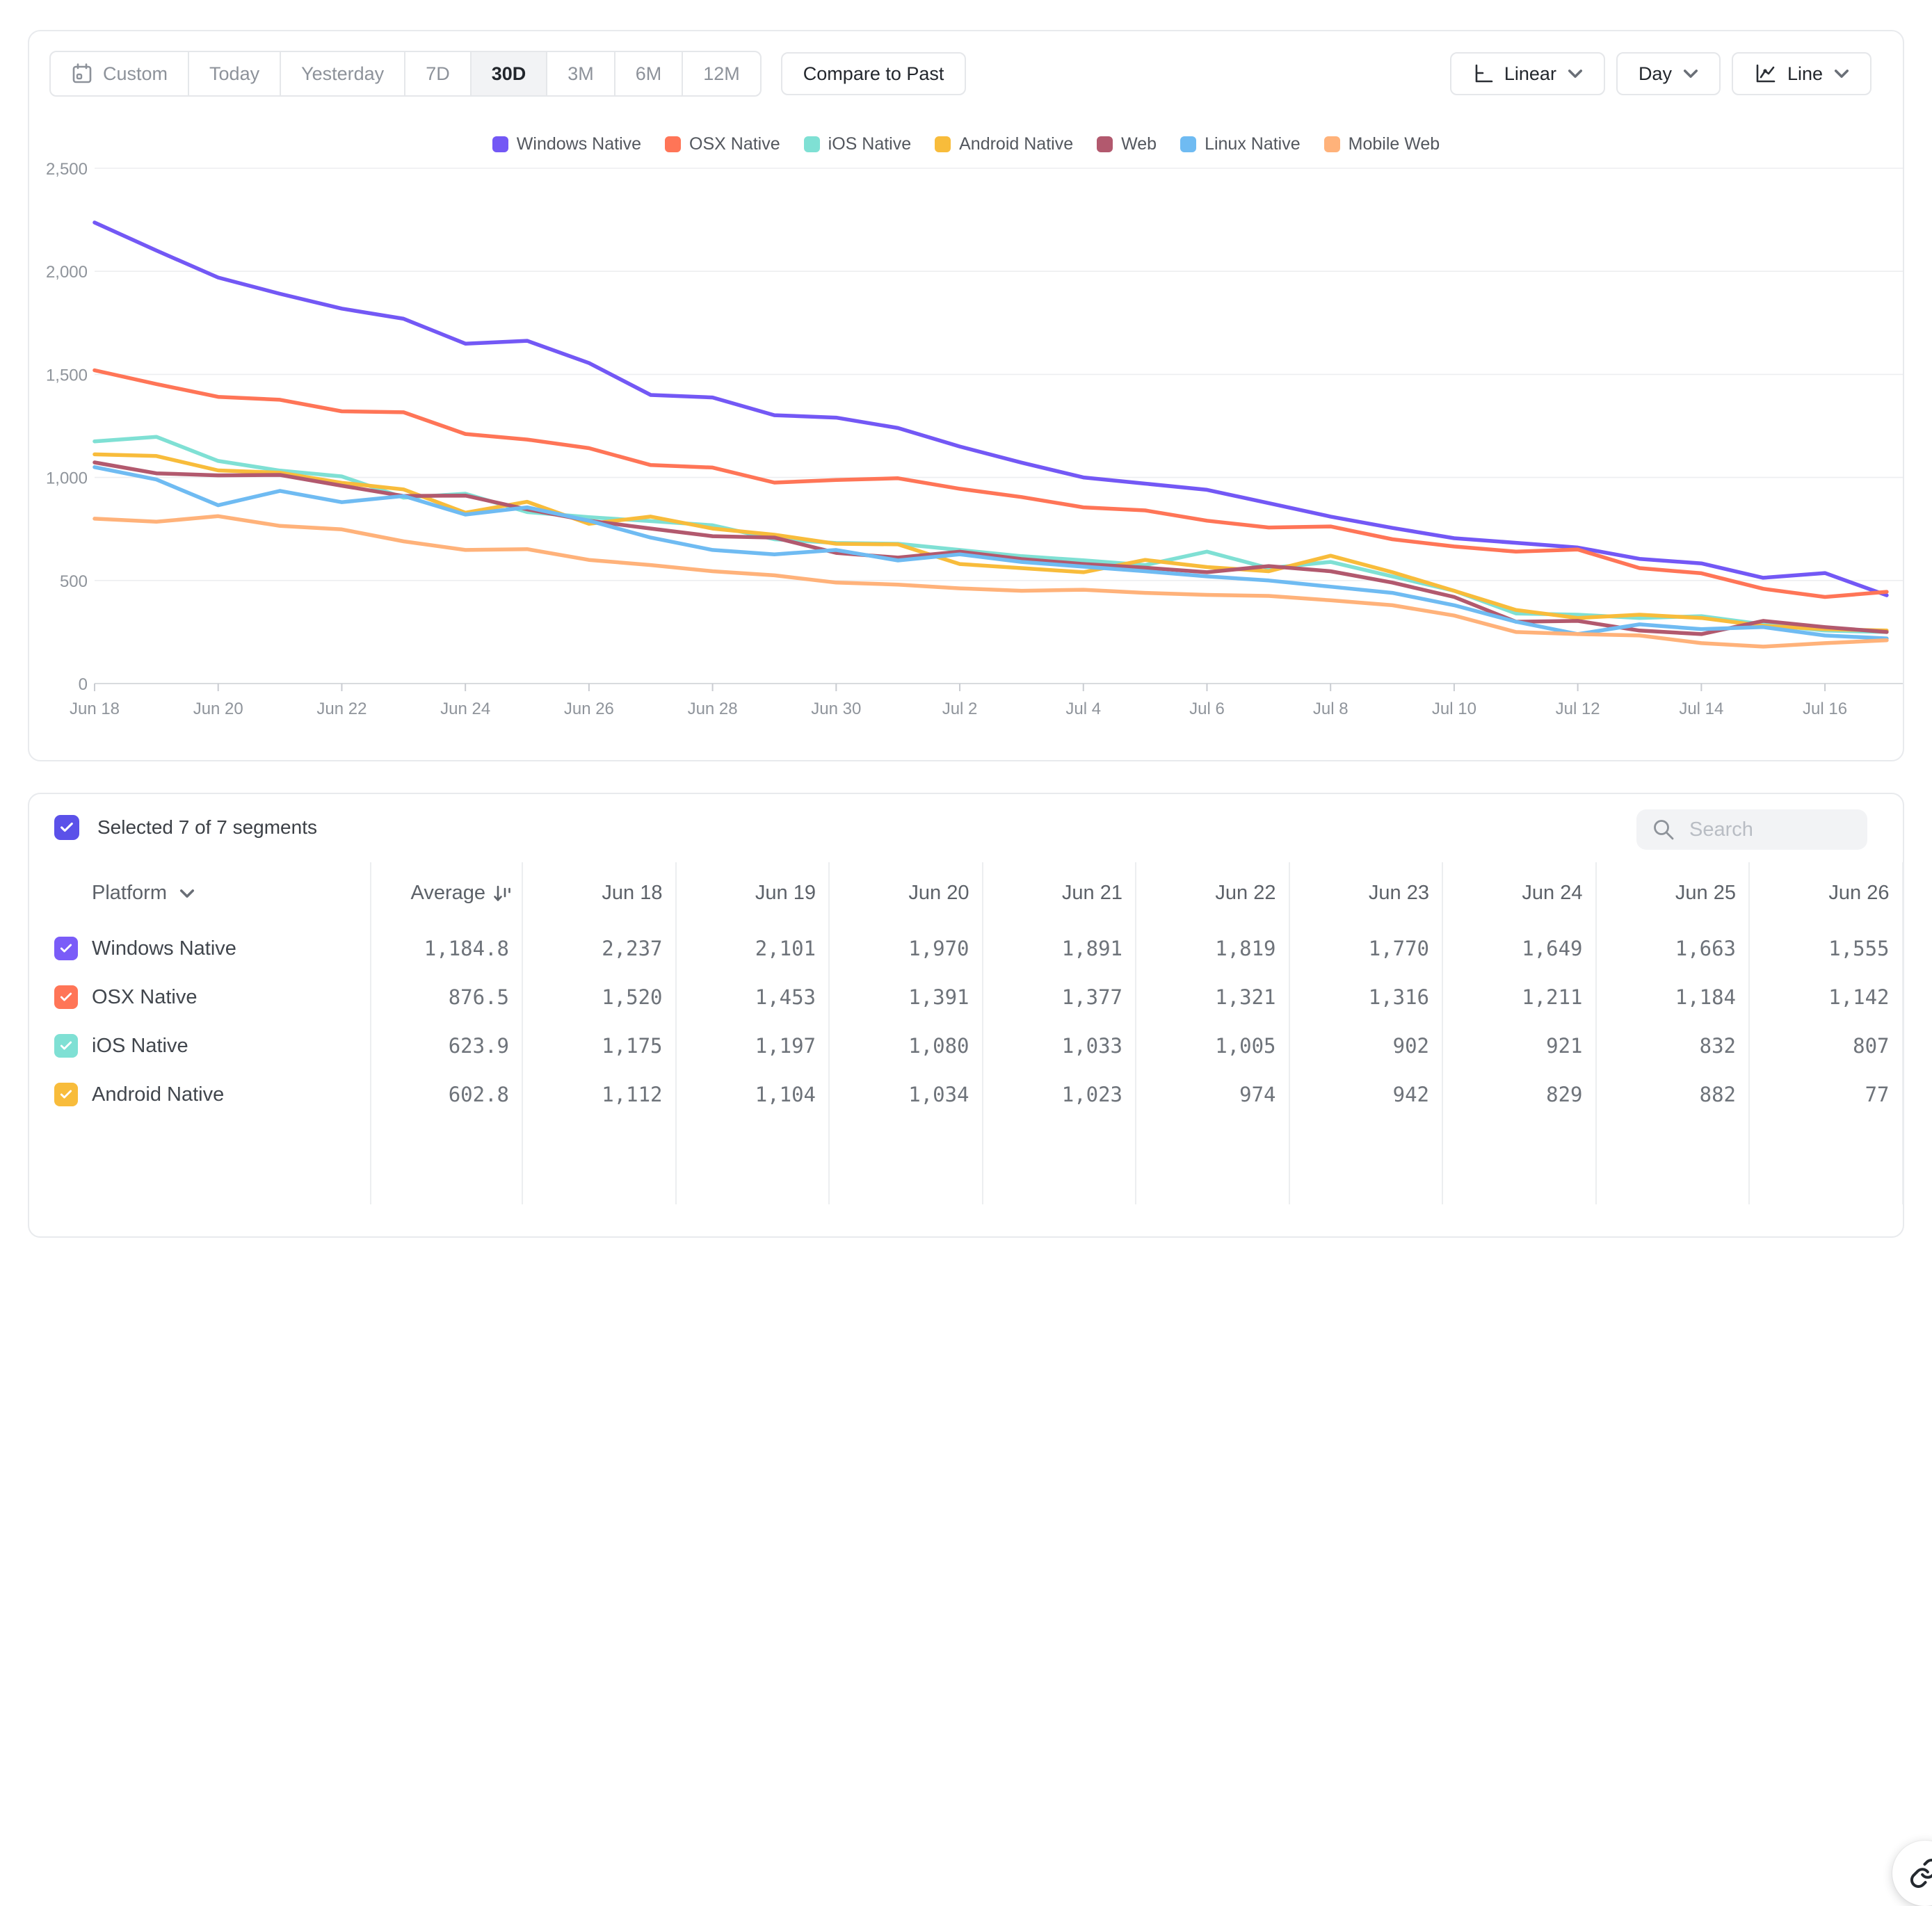  I want to click on x-axis-label: Jun 22, so click(341, 709).